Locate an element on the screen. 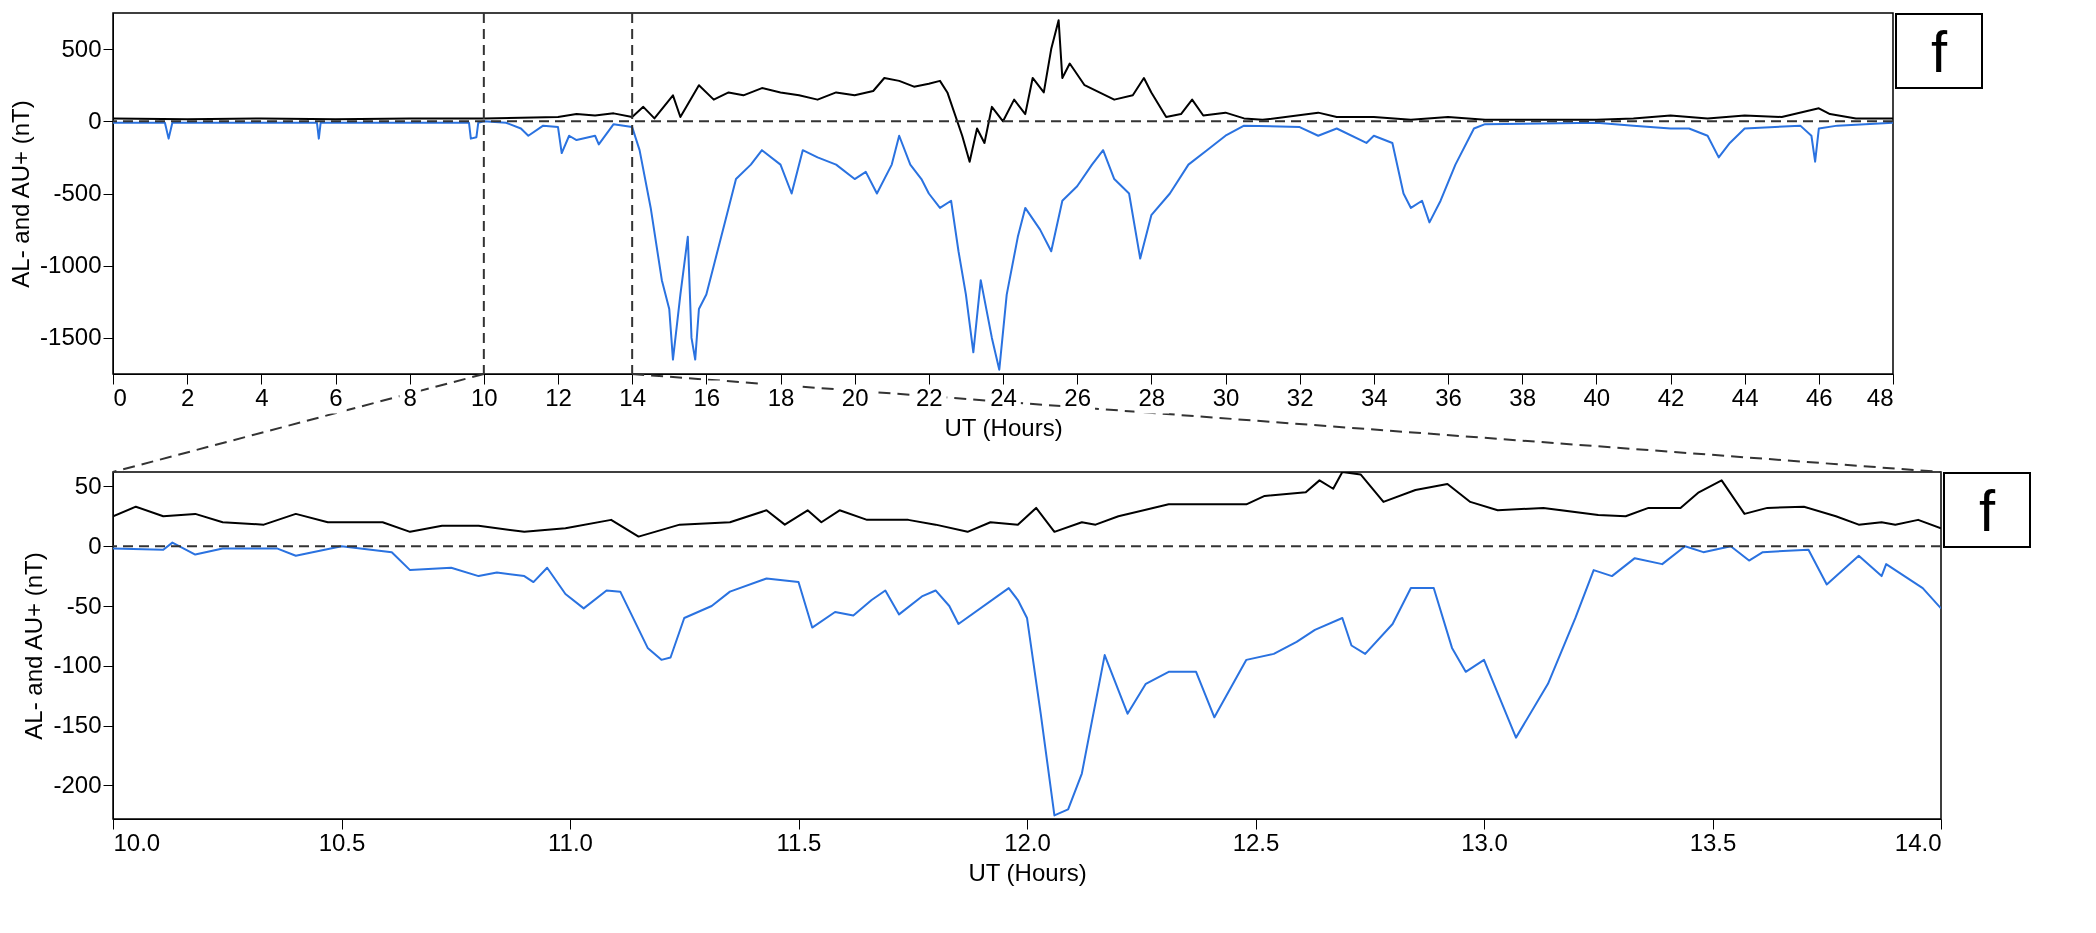 Image resolution: width=2096 pixels, height=933 pixels. x-tick-label: 14 is located at coordinates (633, 397).